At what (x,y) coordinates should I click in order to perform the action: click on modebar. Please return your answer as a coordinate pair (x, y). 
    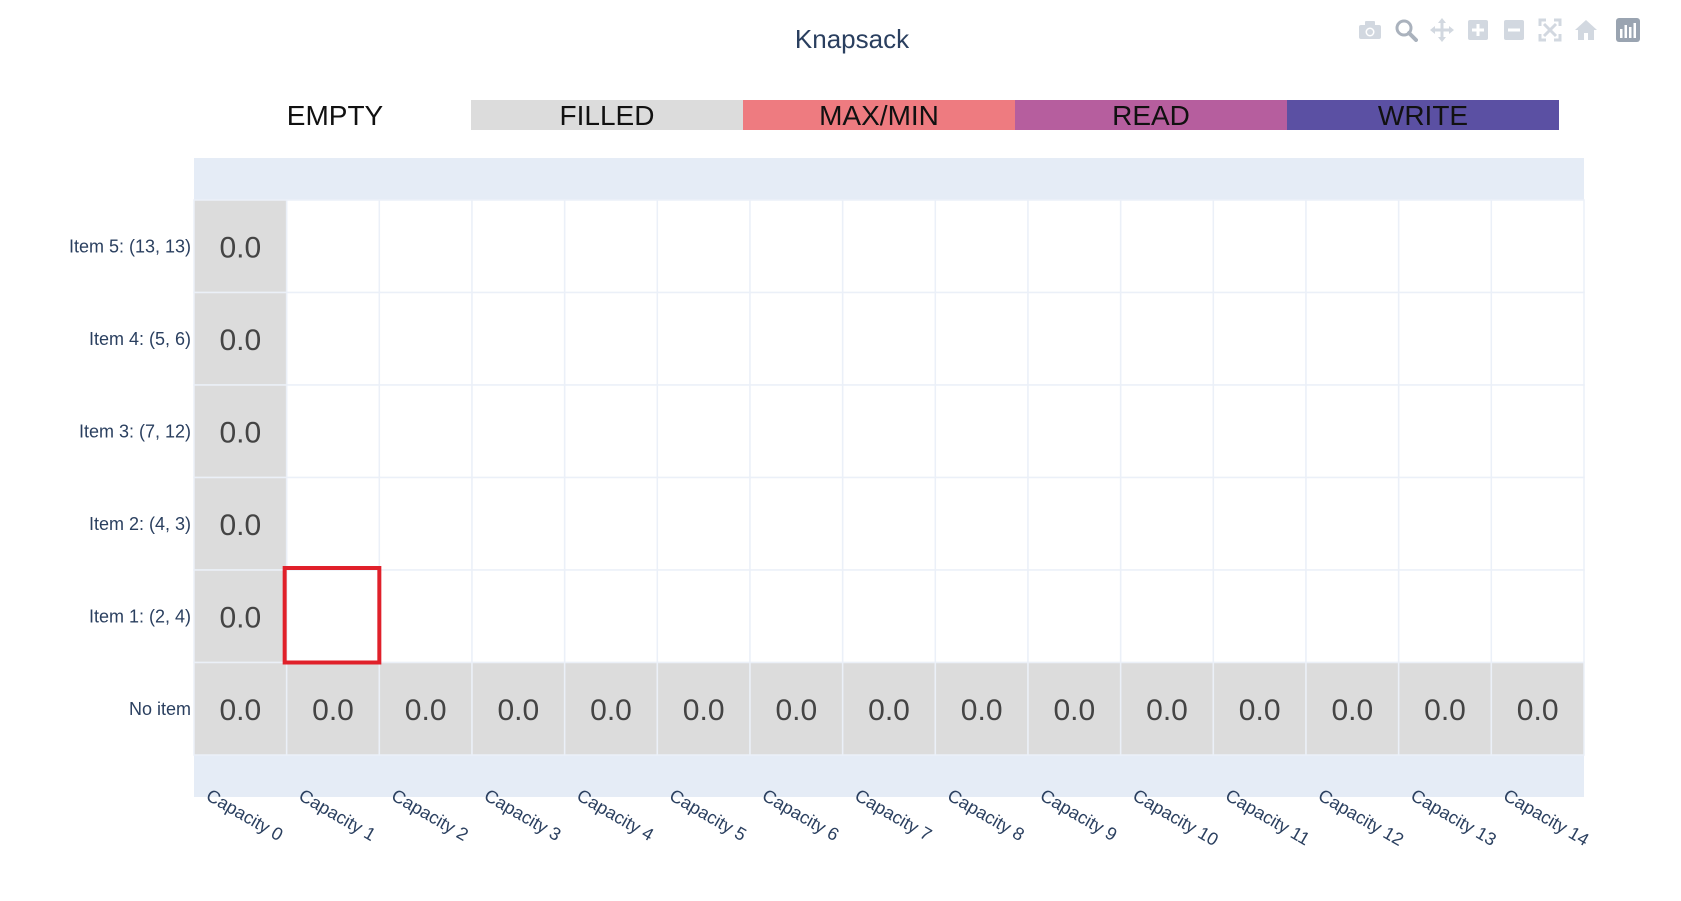
    Looking at the image, I should click on (1499, 30).